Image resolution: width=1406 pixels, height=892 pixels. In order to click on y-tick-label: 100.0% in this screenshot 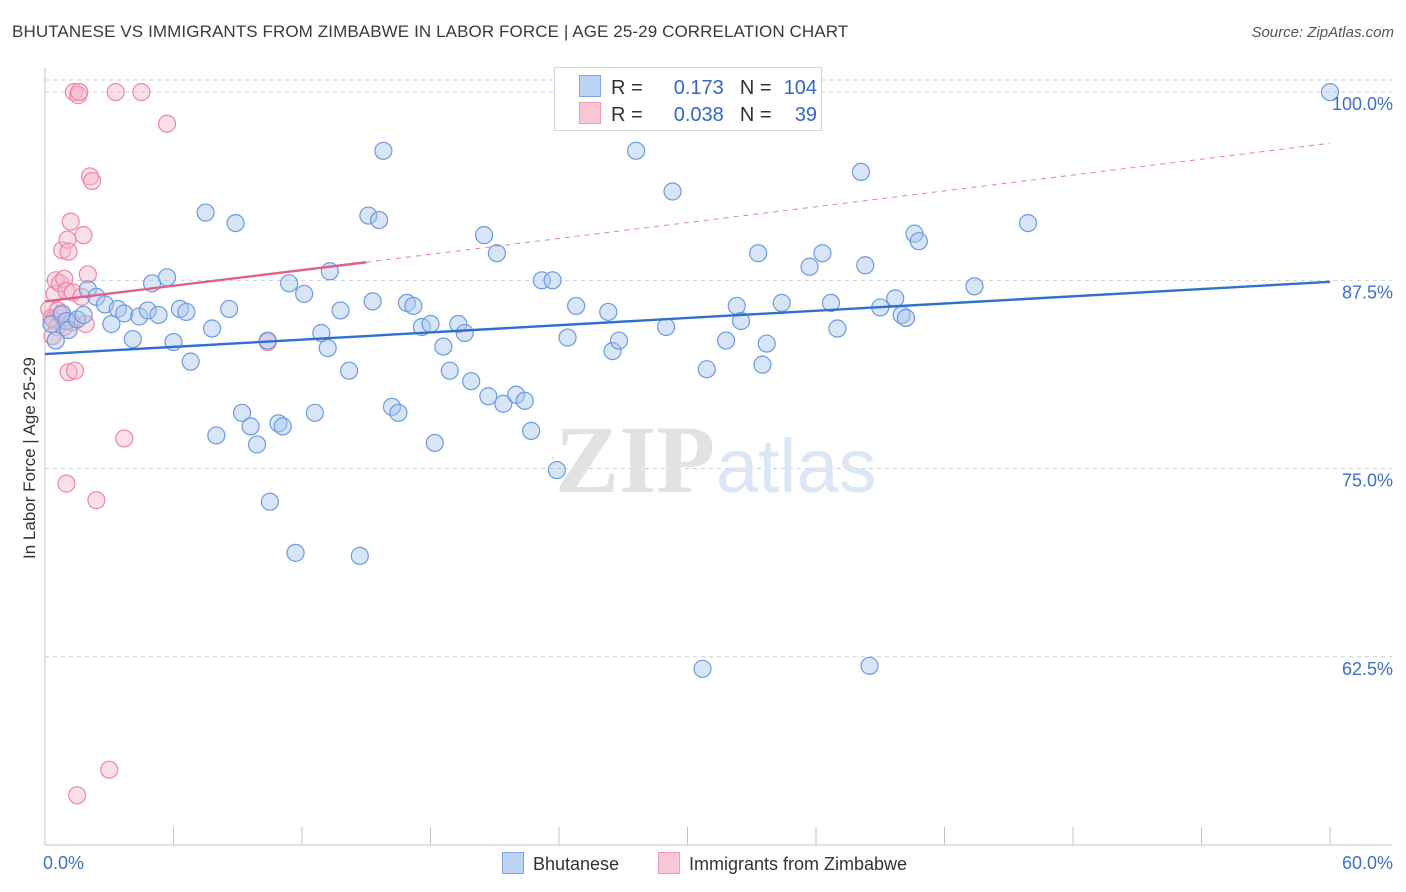, I will do `click(1362, 104)`.